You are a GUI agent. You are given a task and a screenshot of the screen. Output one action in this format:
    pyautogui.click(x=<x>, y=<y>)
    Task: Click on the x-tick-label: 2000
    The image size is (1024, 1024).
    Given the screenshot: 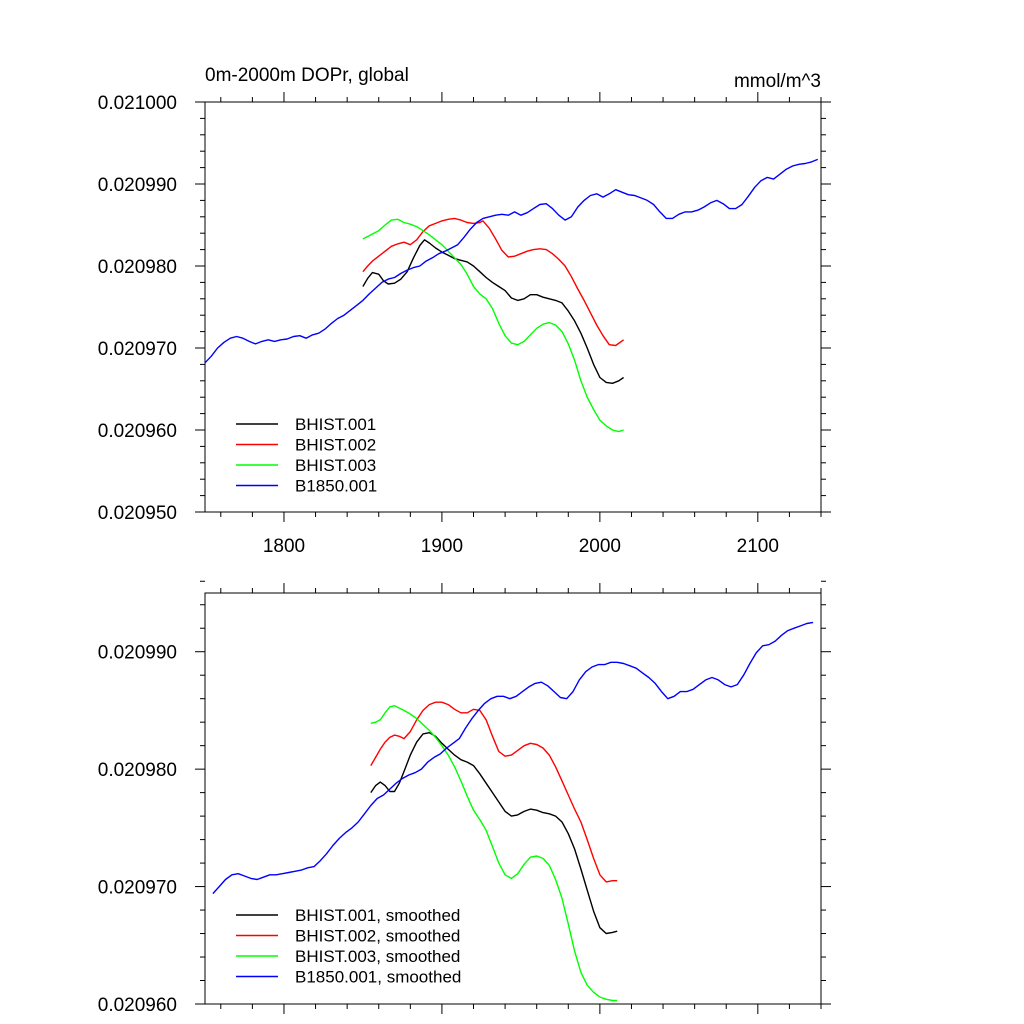 What is the action you would take?
    pyautogui.click(x=600, y=546)
    